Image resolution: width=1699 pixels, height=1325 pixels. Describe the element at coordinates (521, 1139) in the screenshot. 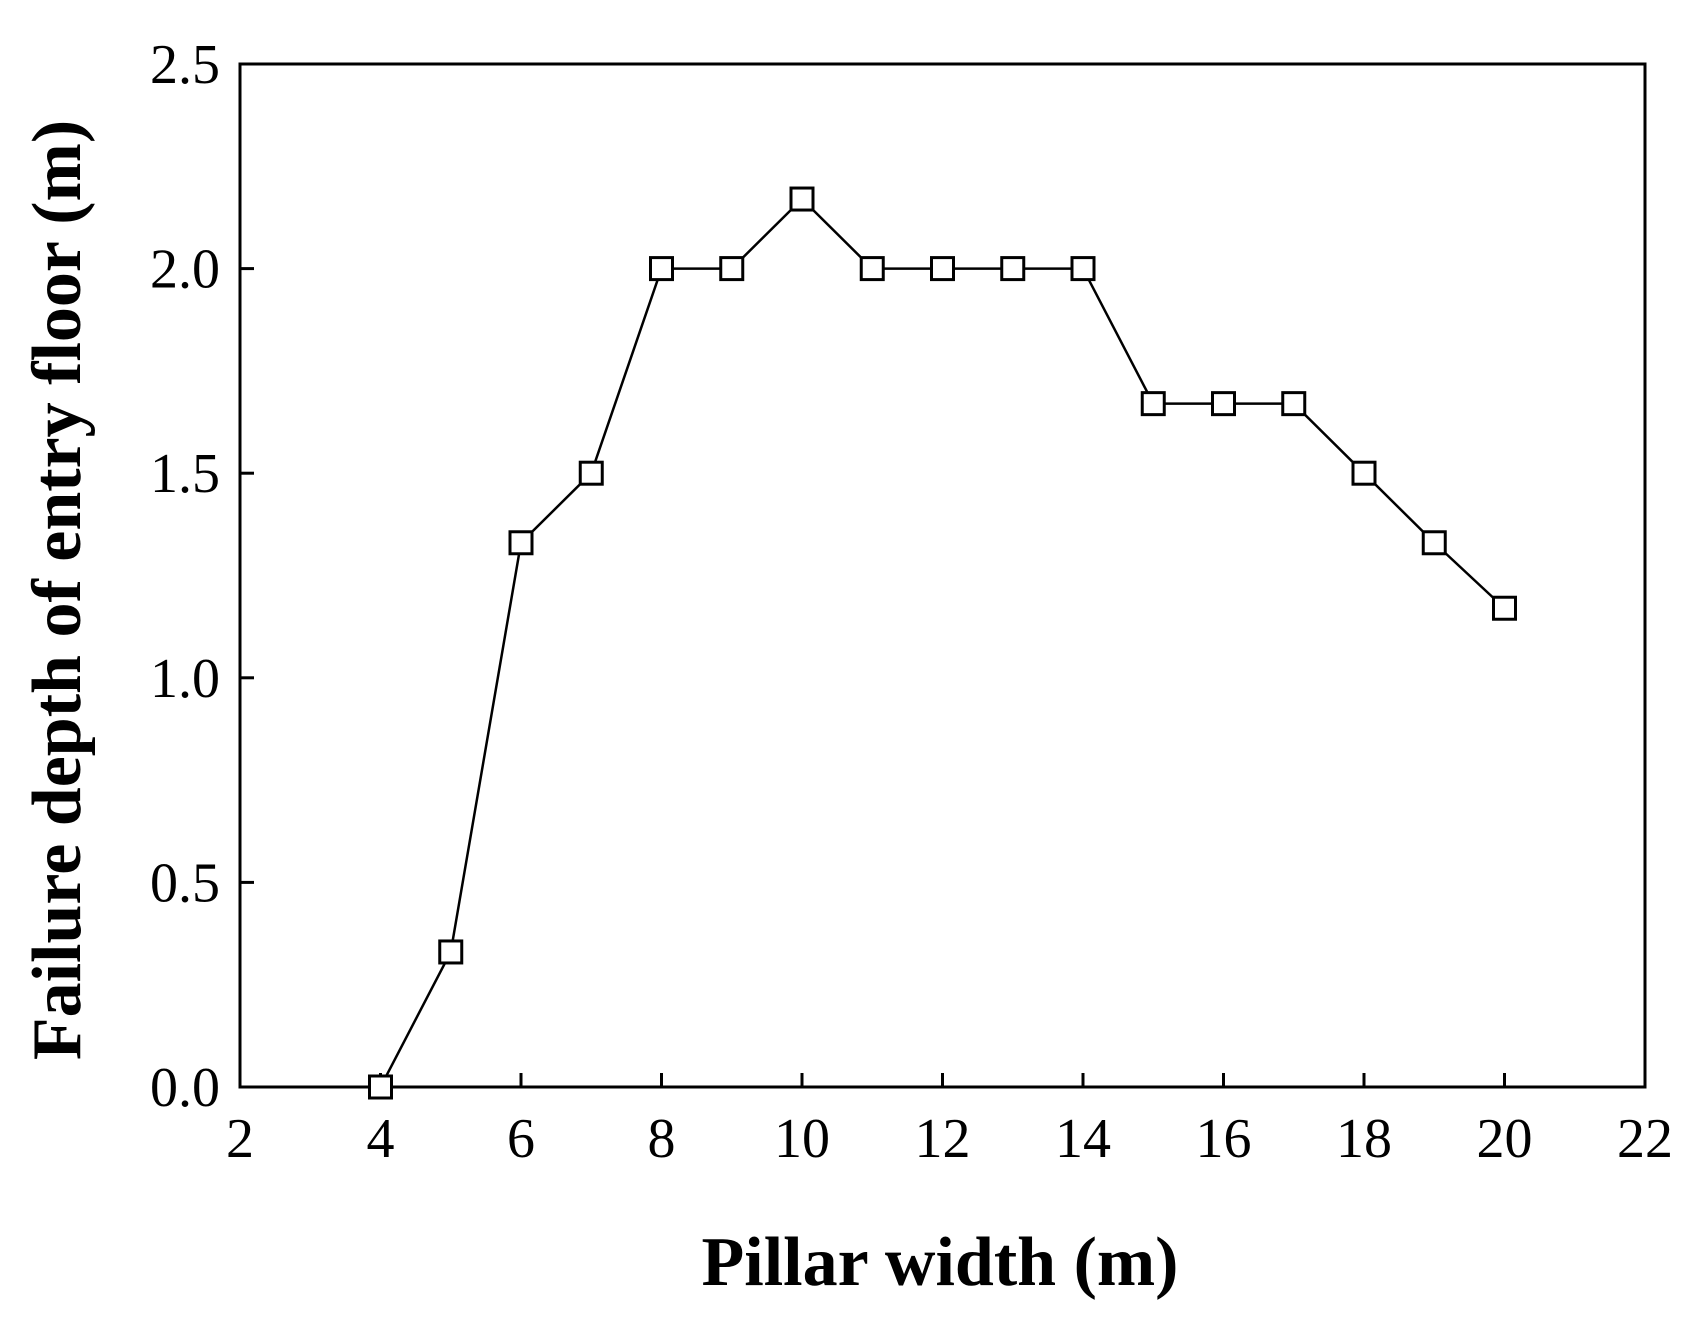

I see `x-tick-label: 6` at that location.